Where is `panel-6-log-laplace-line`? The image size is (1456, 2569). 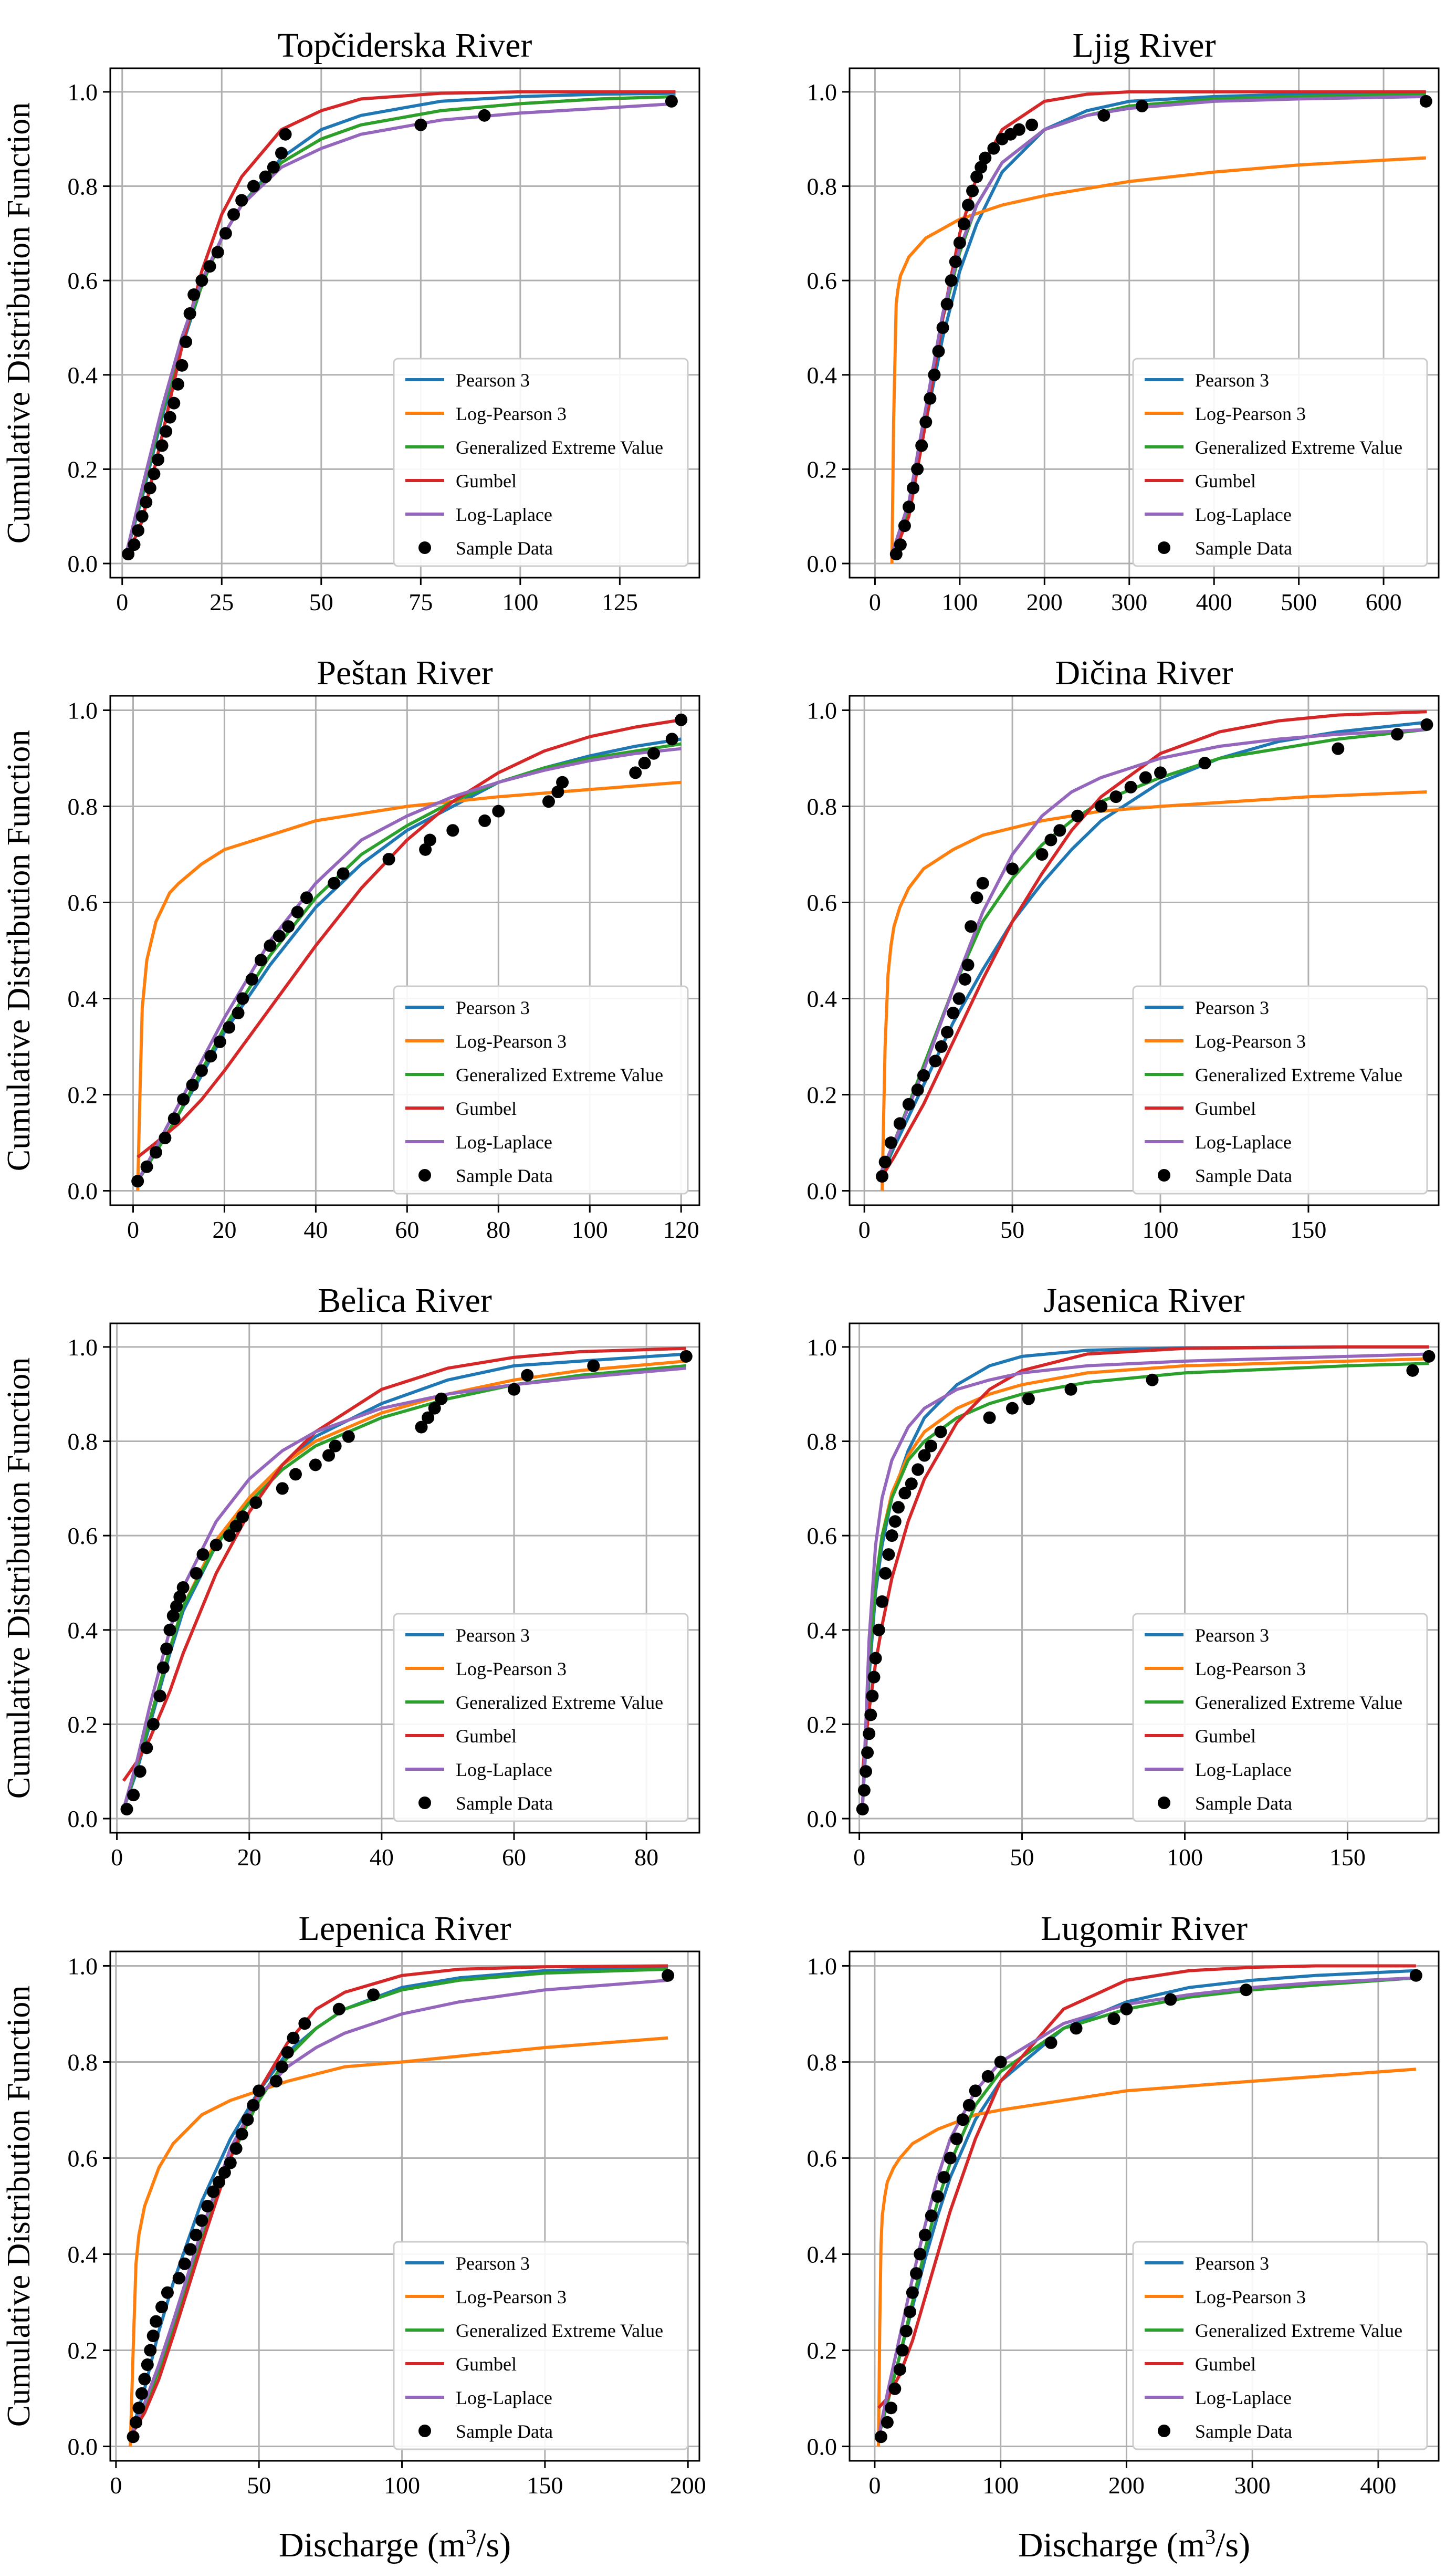 panel-6-log-laplace-line is located at coordinates (1145, 1579).